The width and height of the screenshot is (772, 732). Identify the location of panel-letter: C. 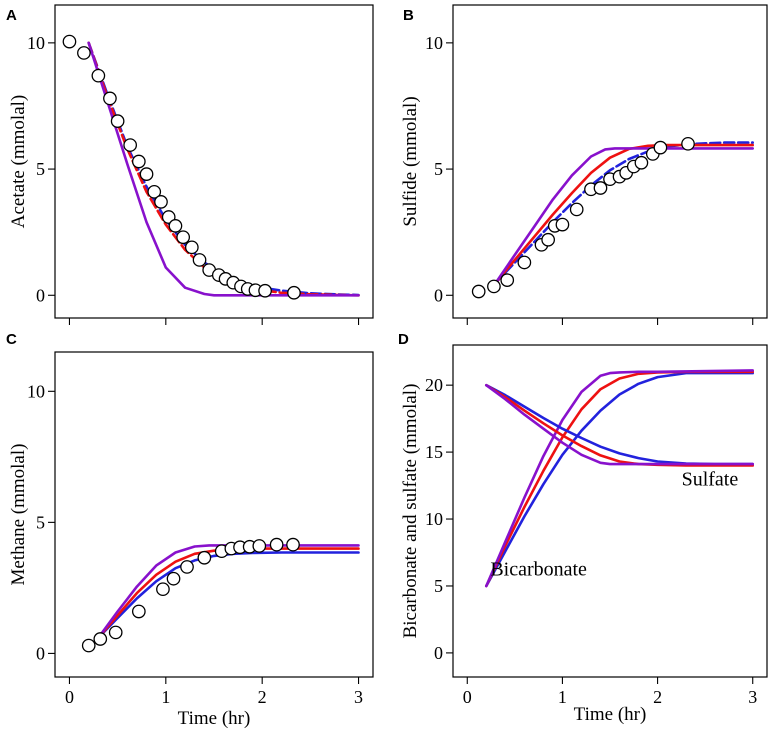
(11, 339).